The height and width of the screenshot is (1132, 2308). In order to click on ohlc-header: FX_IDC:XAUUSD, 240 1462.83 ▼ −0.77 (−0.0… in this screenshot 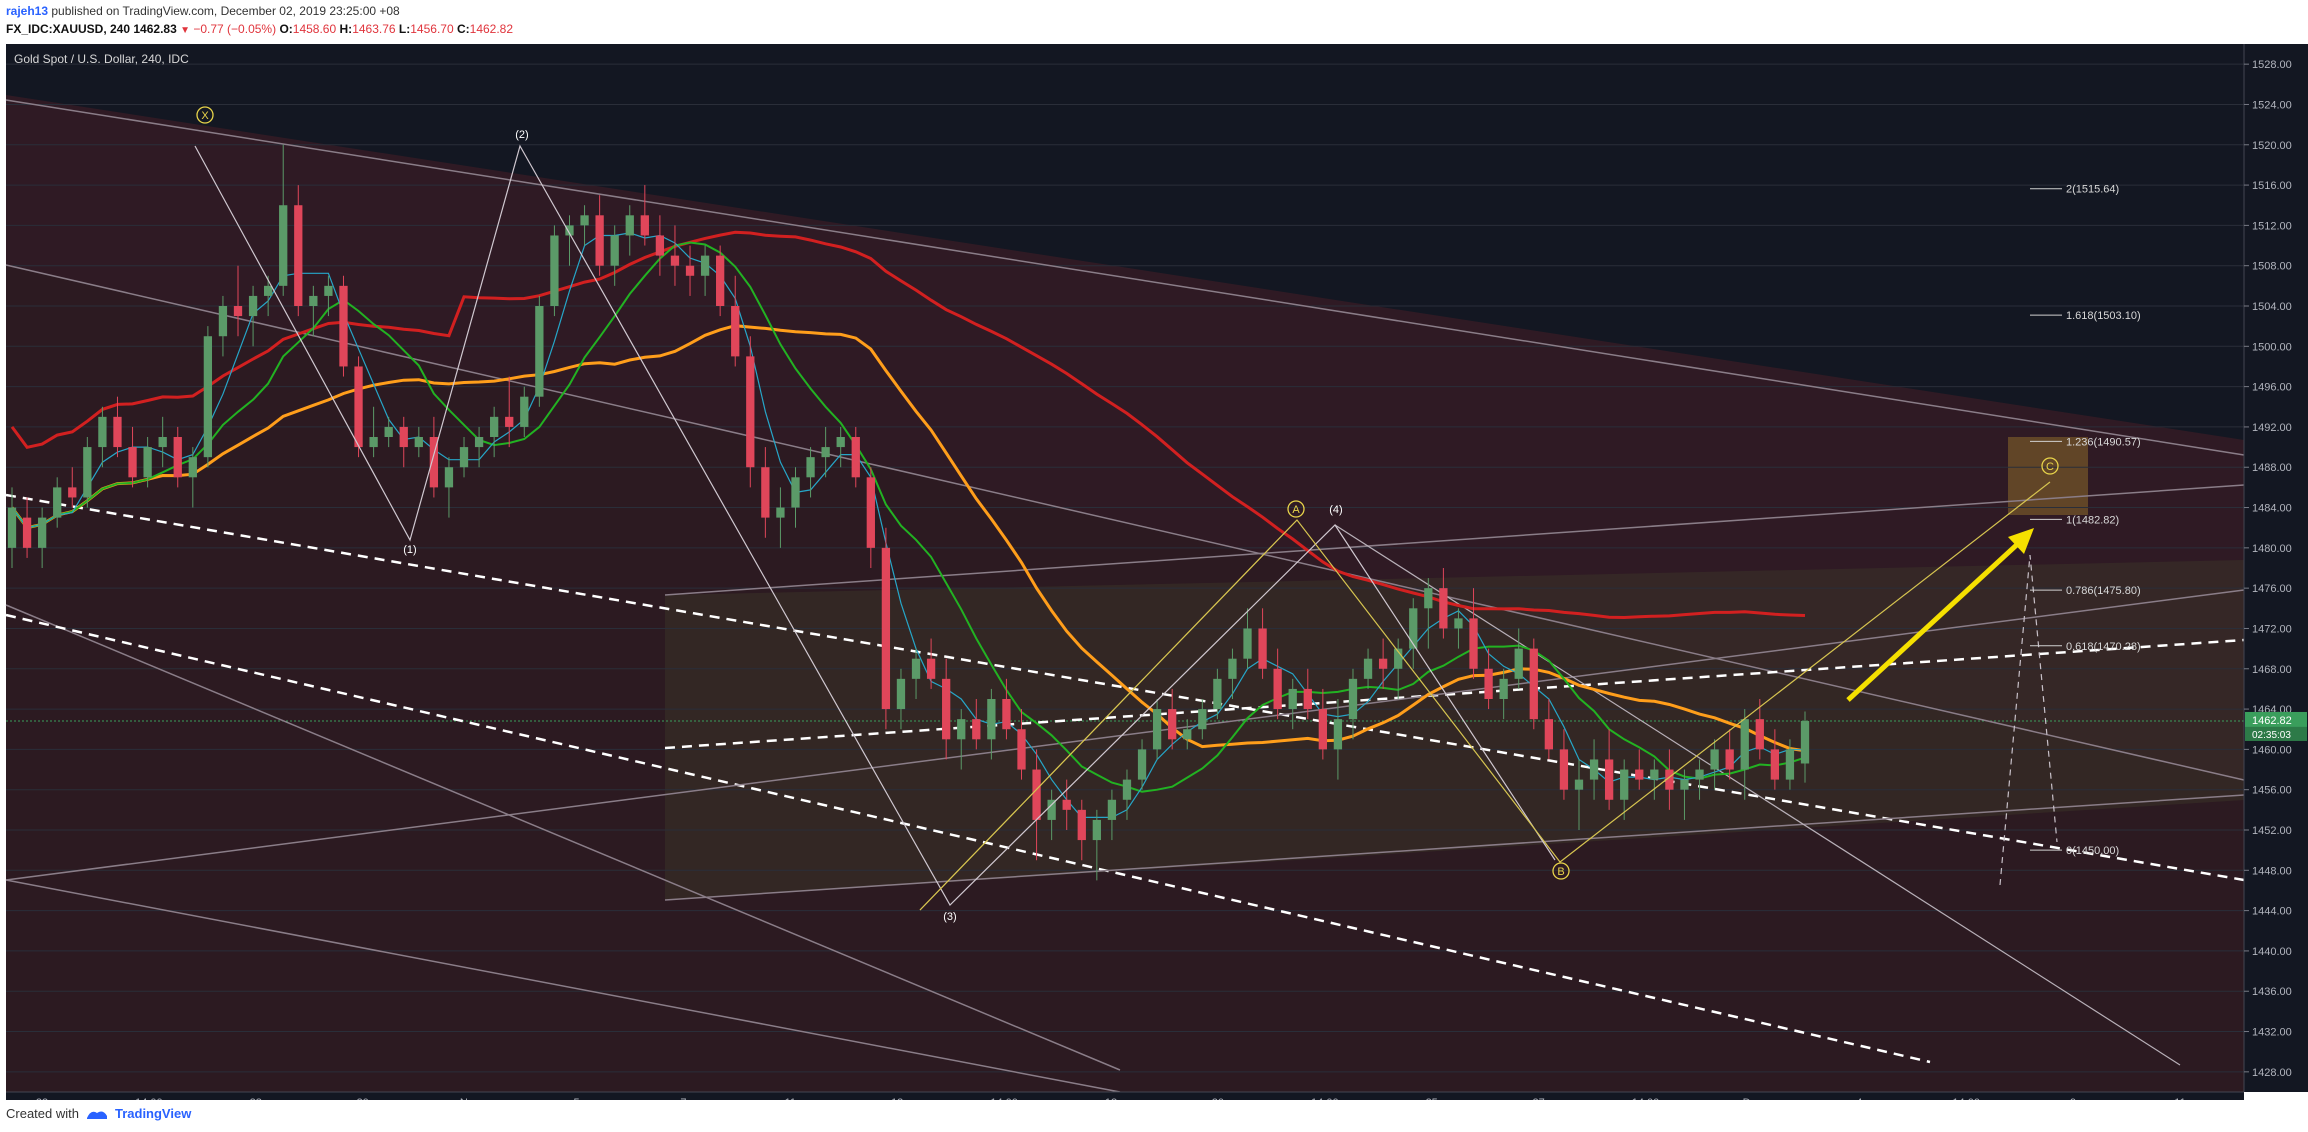, I will do `click(259, 29)`.